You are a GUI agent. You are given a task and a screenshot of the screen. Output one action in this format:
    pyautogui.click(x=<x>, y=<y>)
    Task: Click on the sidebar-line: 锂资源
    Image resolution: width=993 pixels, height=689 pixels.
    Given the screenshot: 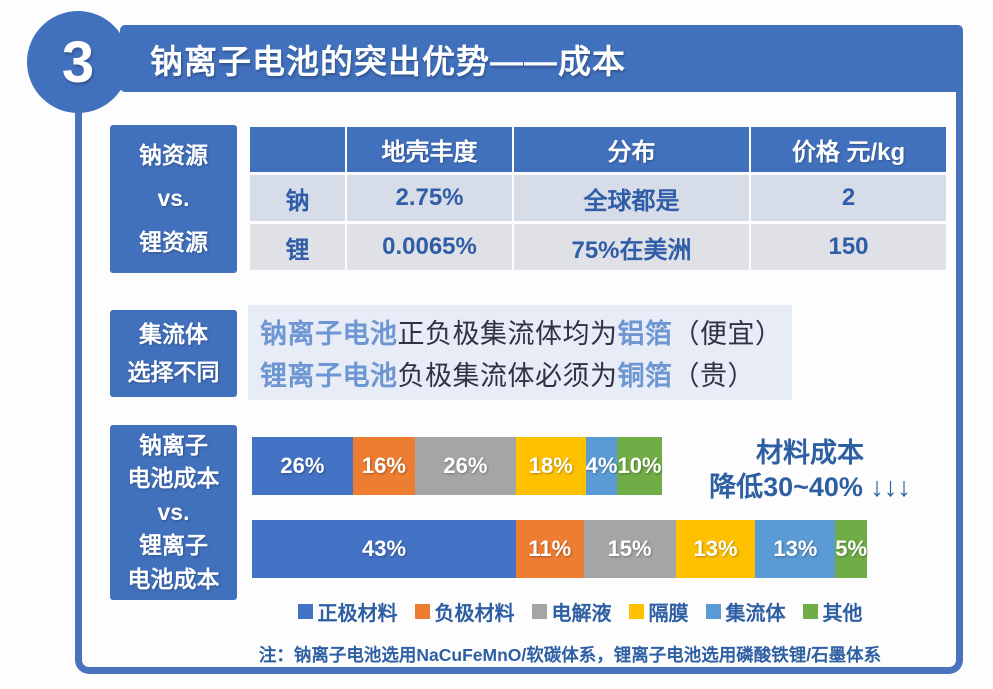 What is the action you would take?
    pyautogui.click(x=173, y=241)
    